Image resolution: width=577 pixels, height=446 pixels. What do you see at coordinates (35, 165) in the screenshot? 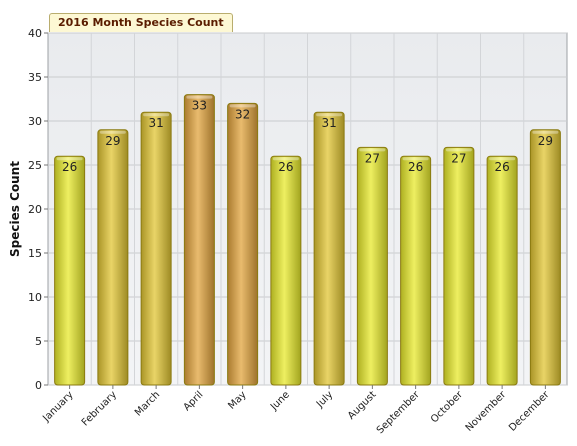
I see `y-tick-label: 25` at bounding box center [35, 165].